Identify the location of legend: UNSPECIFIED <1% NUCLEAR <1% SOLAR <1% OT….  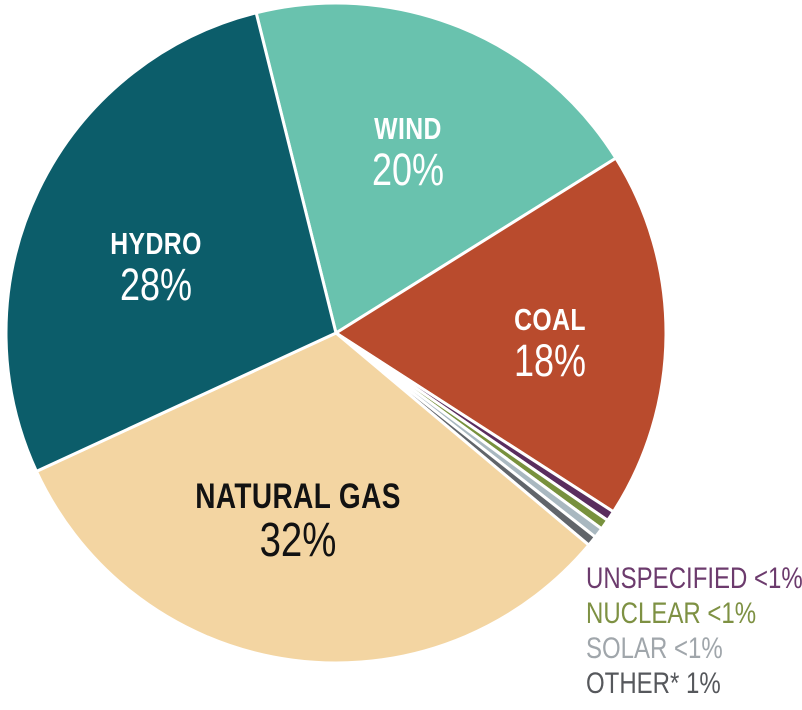
(694, 631).